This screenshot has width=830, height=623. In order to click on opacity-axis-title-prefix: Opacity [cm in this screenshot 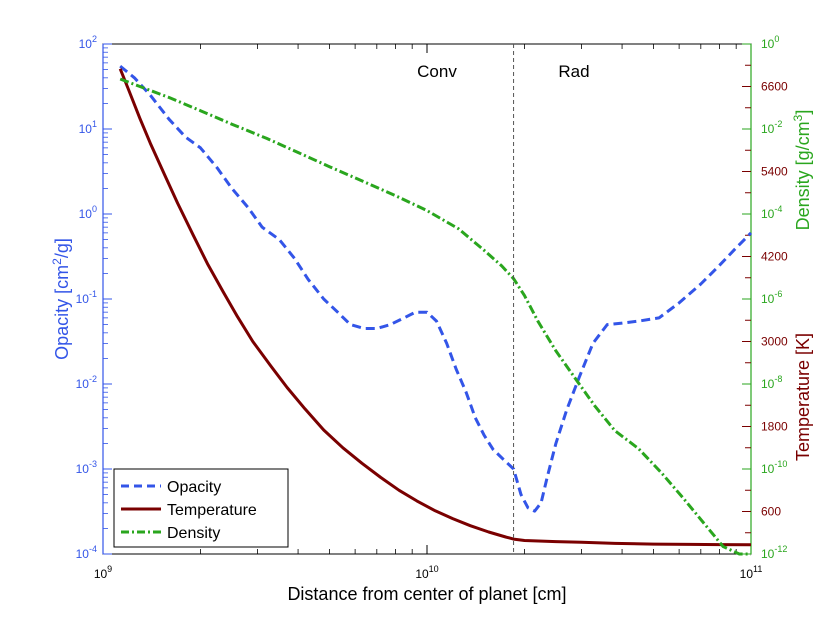, I will do `click(62, 312)`.